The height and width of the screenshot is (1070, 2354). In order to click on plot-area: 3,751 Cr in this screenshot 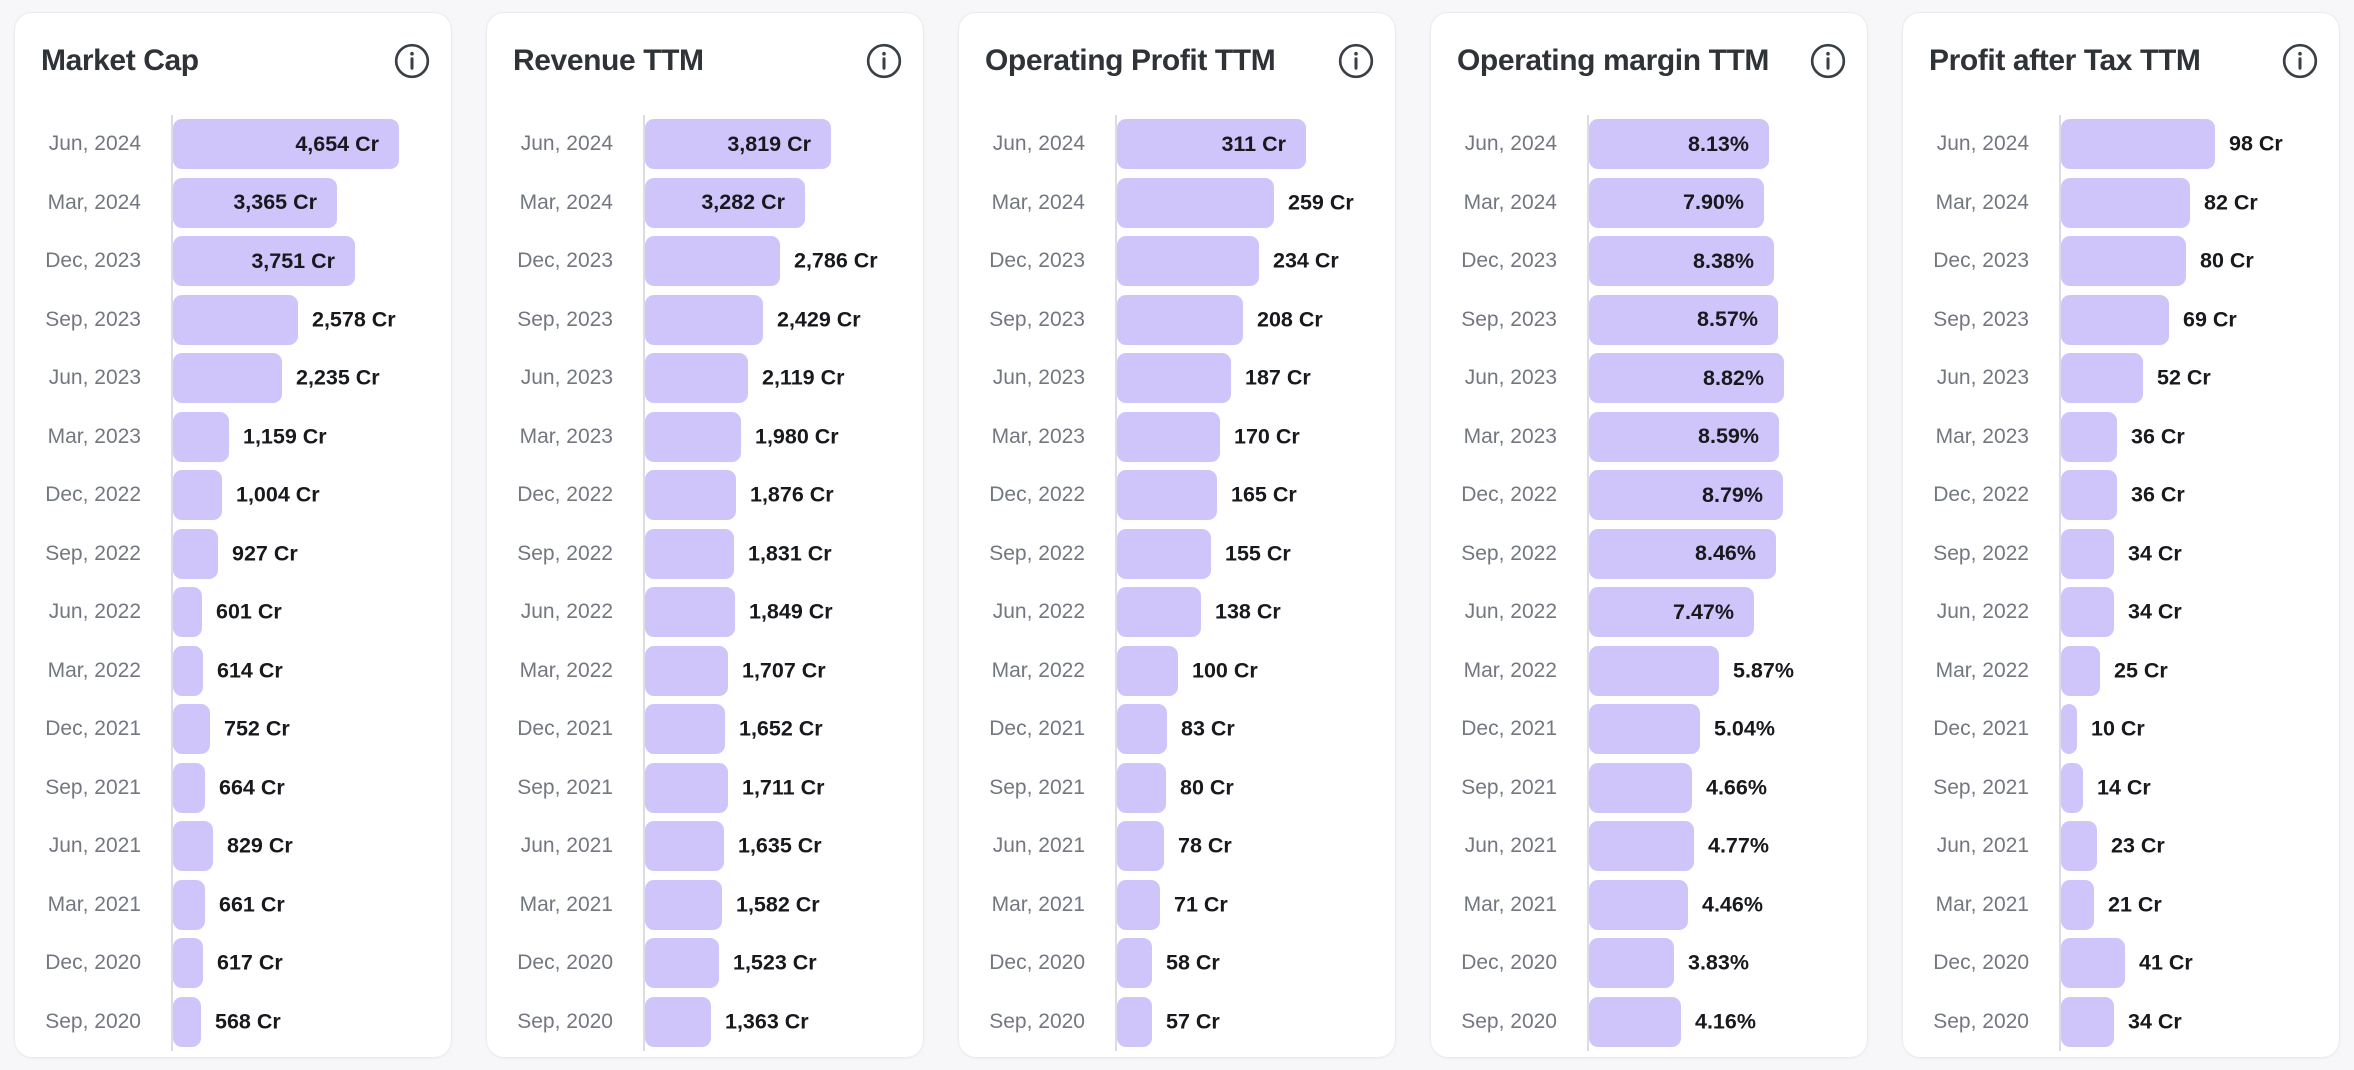, I will do `click(301, 261)`.